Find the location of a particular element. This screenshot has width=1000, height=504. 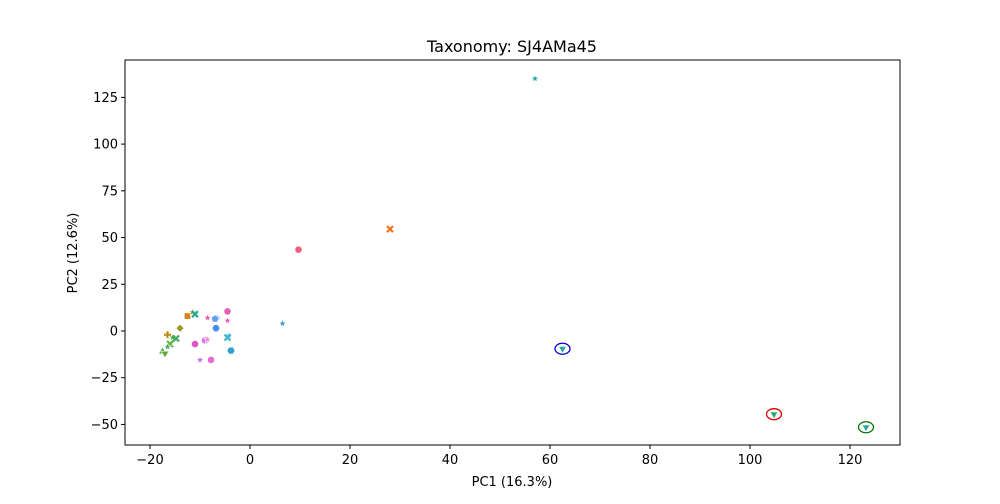

x-tick-label: 0 is located at coordinates (250, 460).